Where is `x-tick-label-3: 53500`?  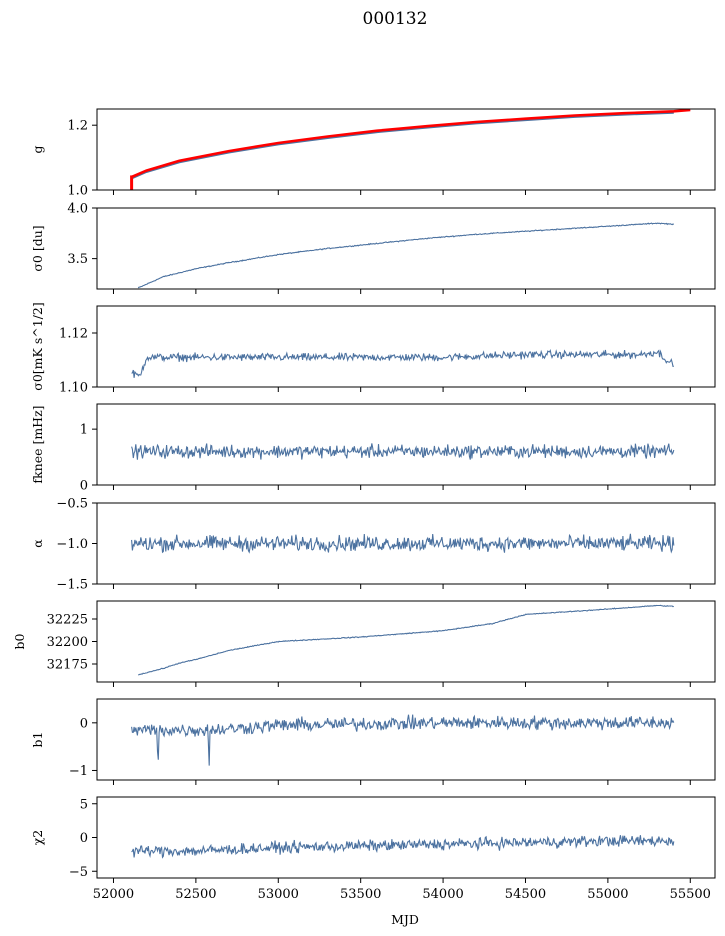 x-tick-label-3: 53500 is located at coordinates (360, 894).